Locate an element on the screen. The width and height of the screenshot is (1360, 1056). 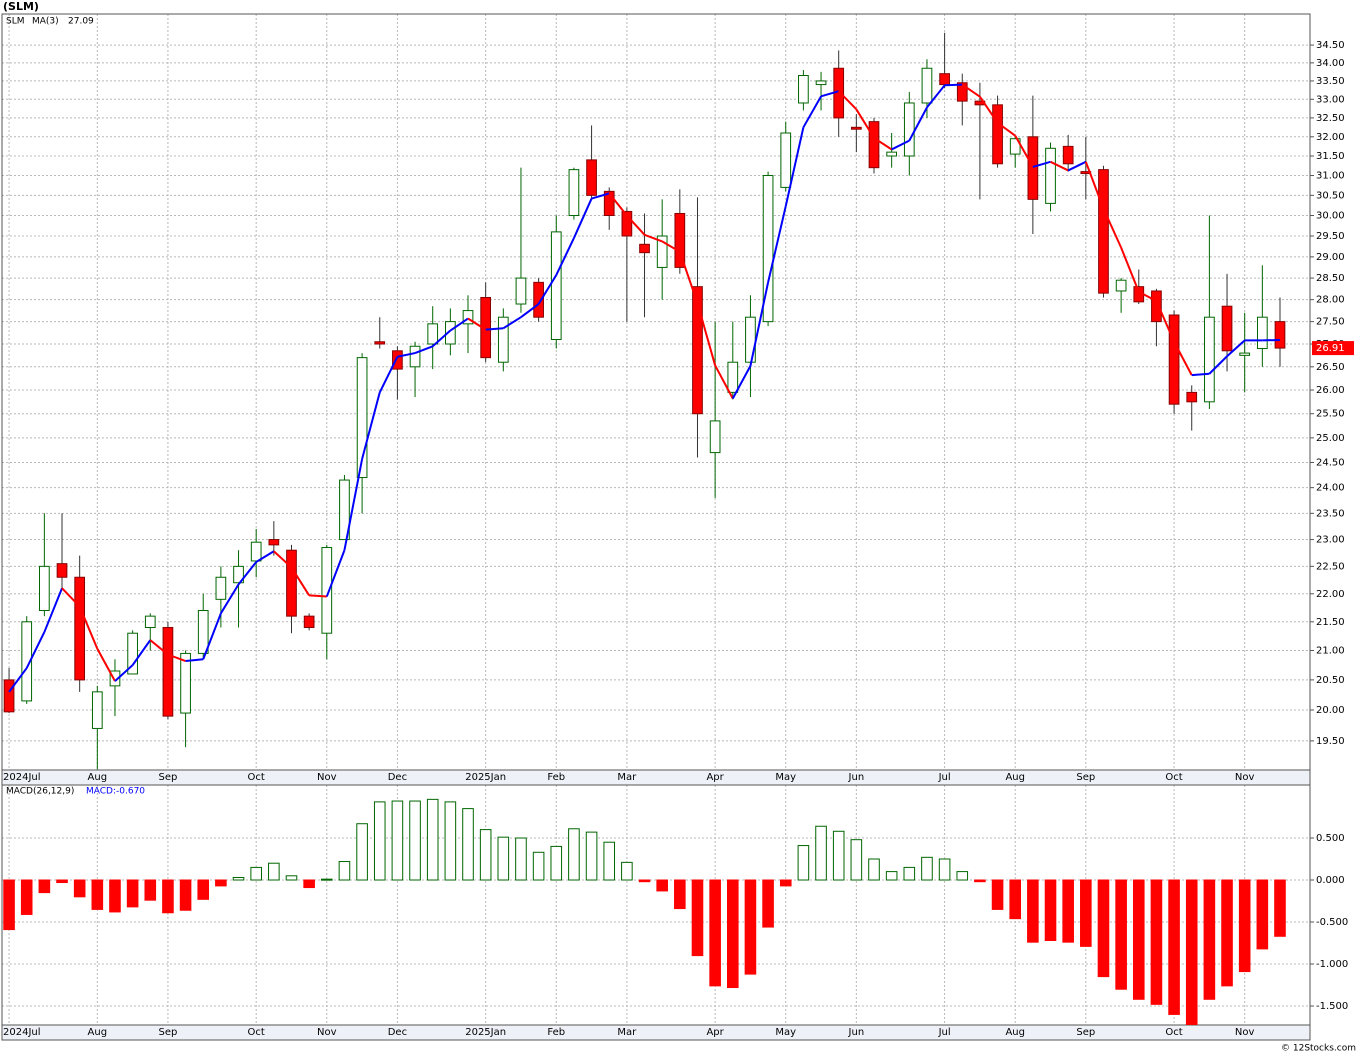
x-tick-label: Mar is located at coordinates (627, 1032).